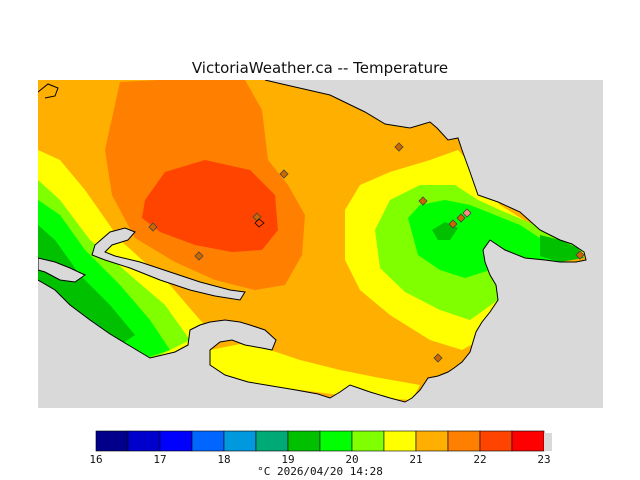  What do you see at coordinates (416, 459) in the screenshot?
I see `legend-tick: 21` at bounding box center [416, 459].